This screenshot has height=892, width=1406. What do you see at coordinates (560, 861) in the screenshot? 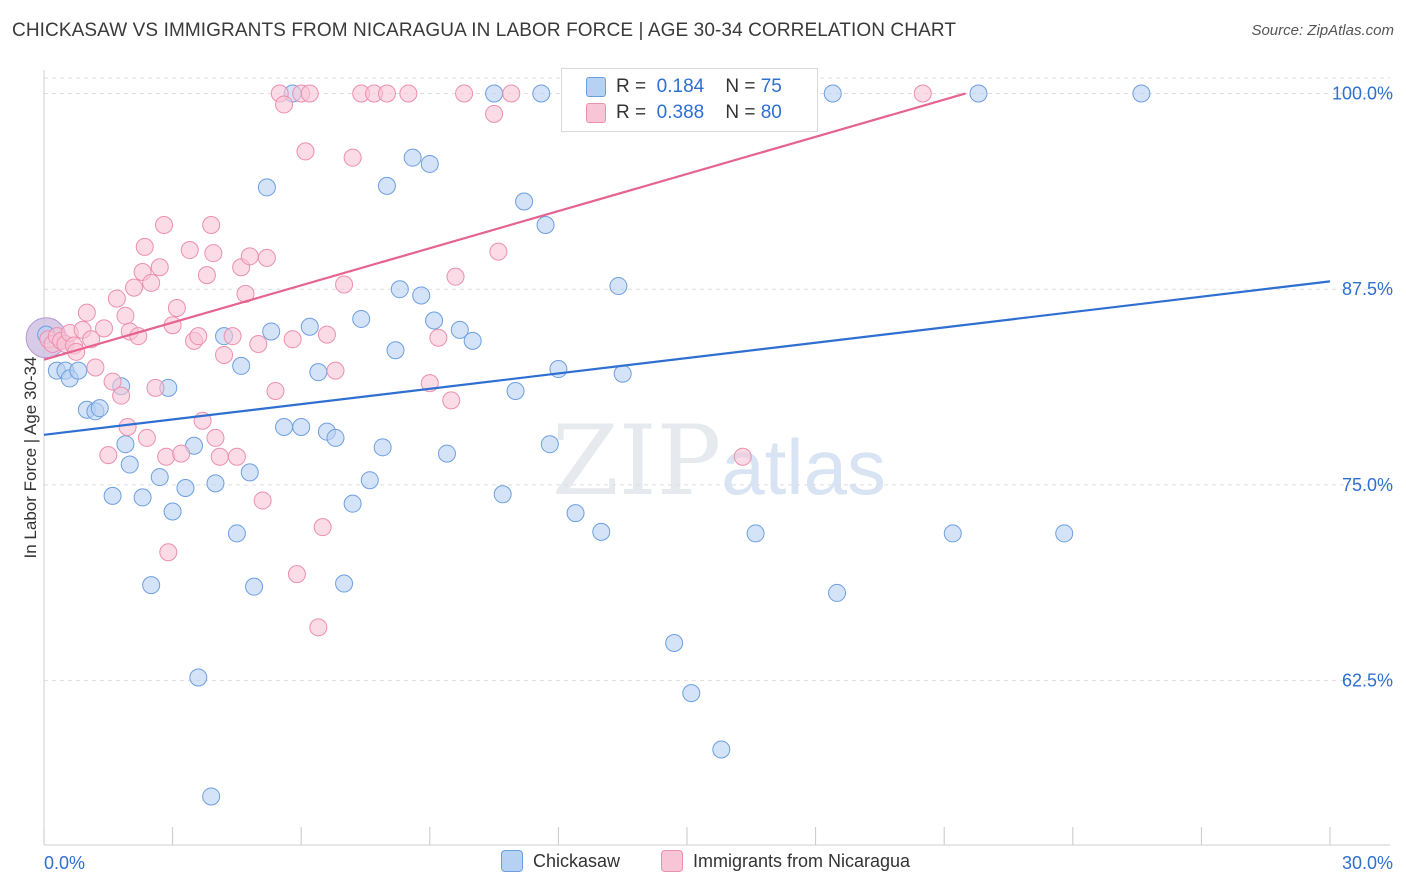
I see `series-legend-chickasaw: Chickasaw` at bounding box center [560, 861].